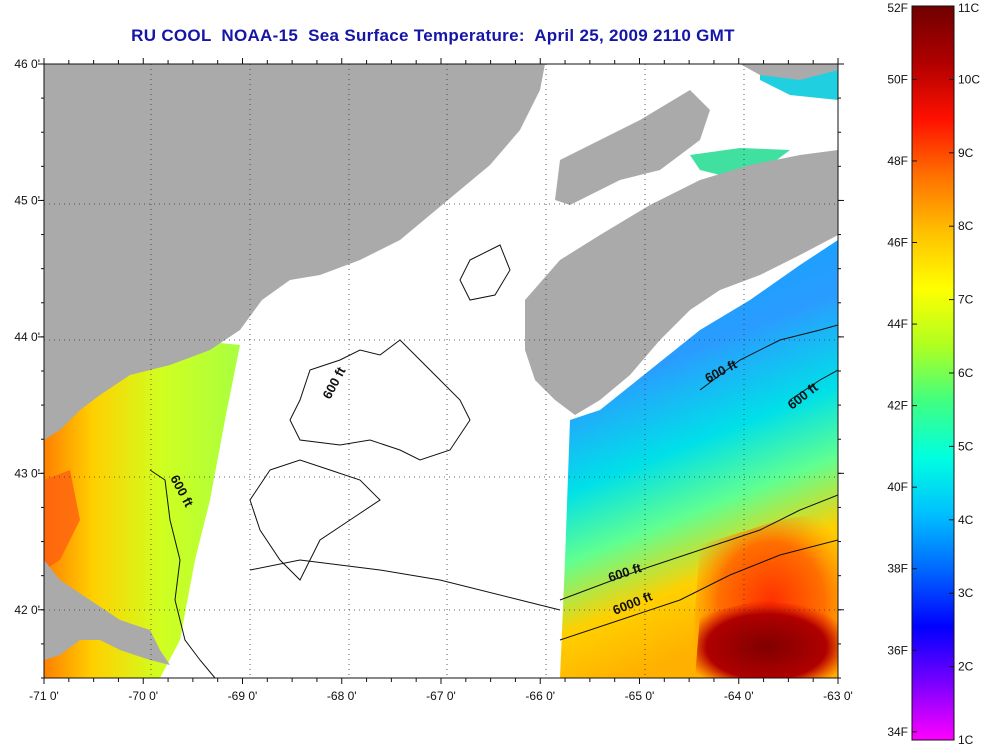 Image resolution: width=984 pixels, height=754 pixels. I want to click on sst-hot-core, so click(766, 639).